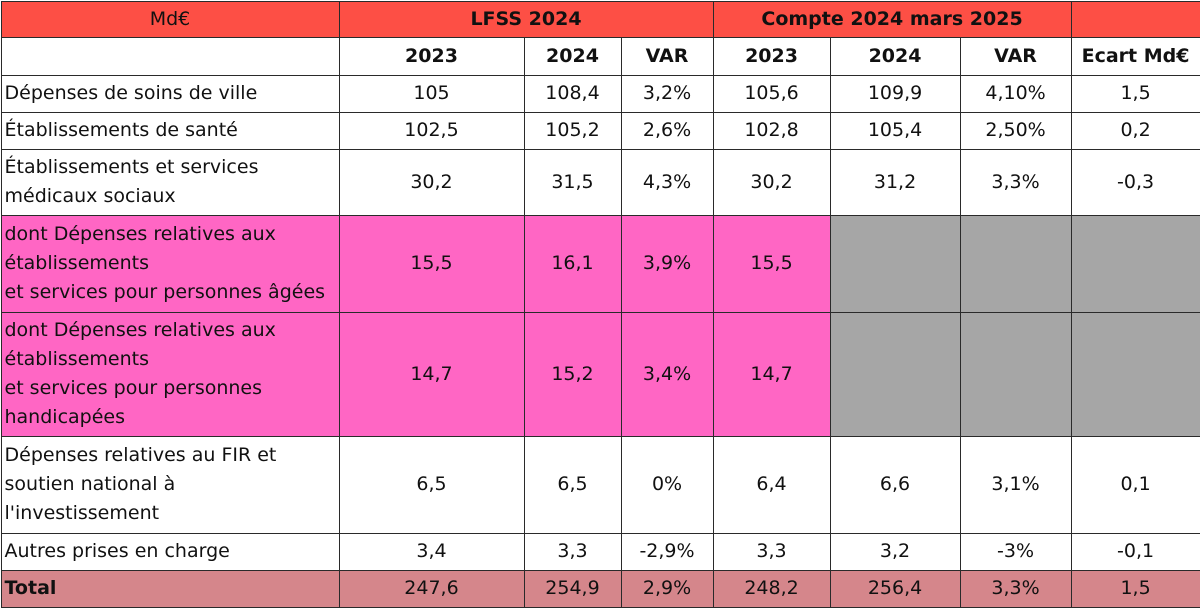 This screenshot has width=1200, height=609. Describe the element at coordinates (771, 263) in the screenshot. I see `compte-2023-cell: 15,5` at that location.